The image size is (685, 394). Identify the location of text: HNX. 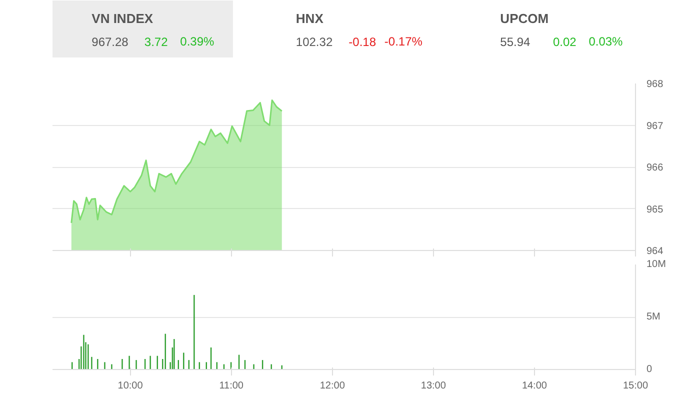
(310, 18).